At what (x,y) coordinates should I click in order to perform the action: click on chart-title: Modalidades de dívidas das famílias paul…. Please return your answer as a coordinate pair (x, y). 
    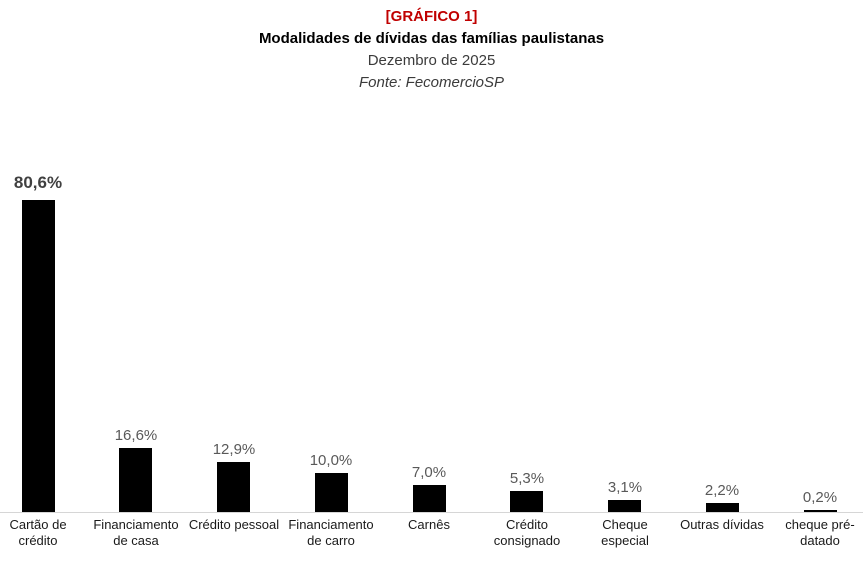
    Looking at the image, I should click on (431, 38).